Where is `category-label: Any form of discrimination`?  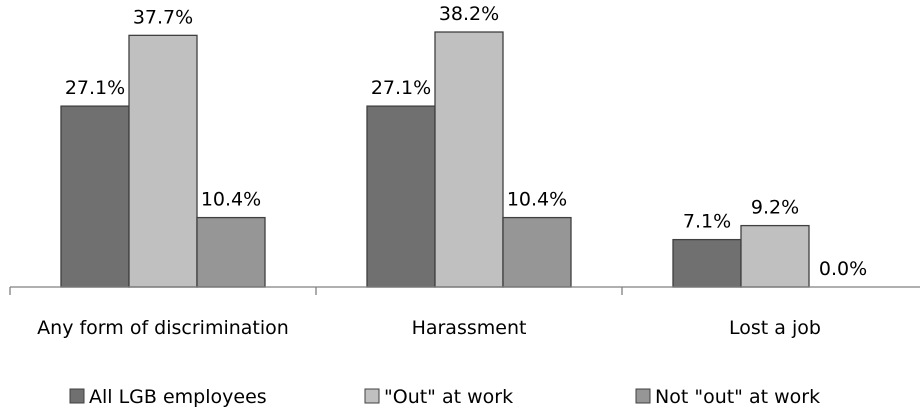
category-label: Any form of discrimination is located at coordinates (163, 328).